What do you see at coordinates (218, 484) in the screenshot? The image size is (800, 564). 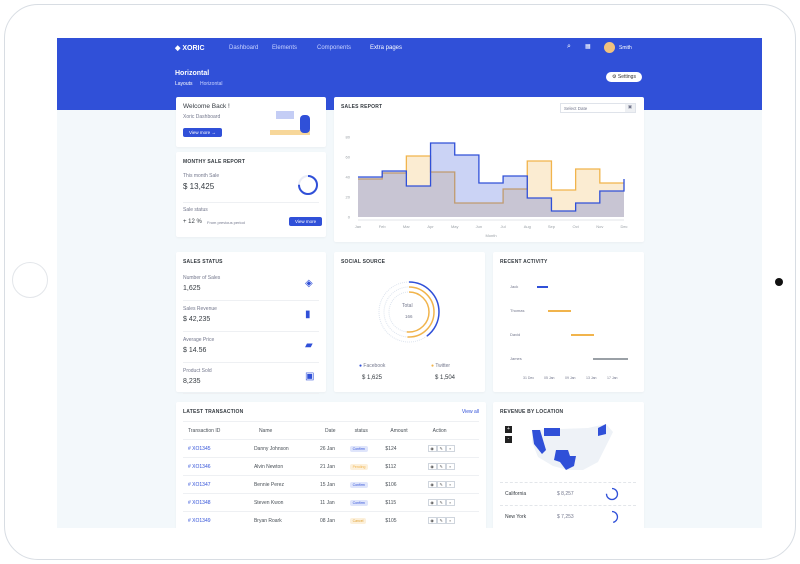 I see `transaction-id-link: # XO1347` at bounding box center [218, 484].